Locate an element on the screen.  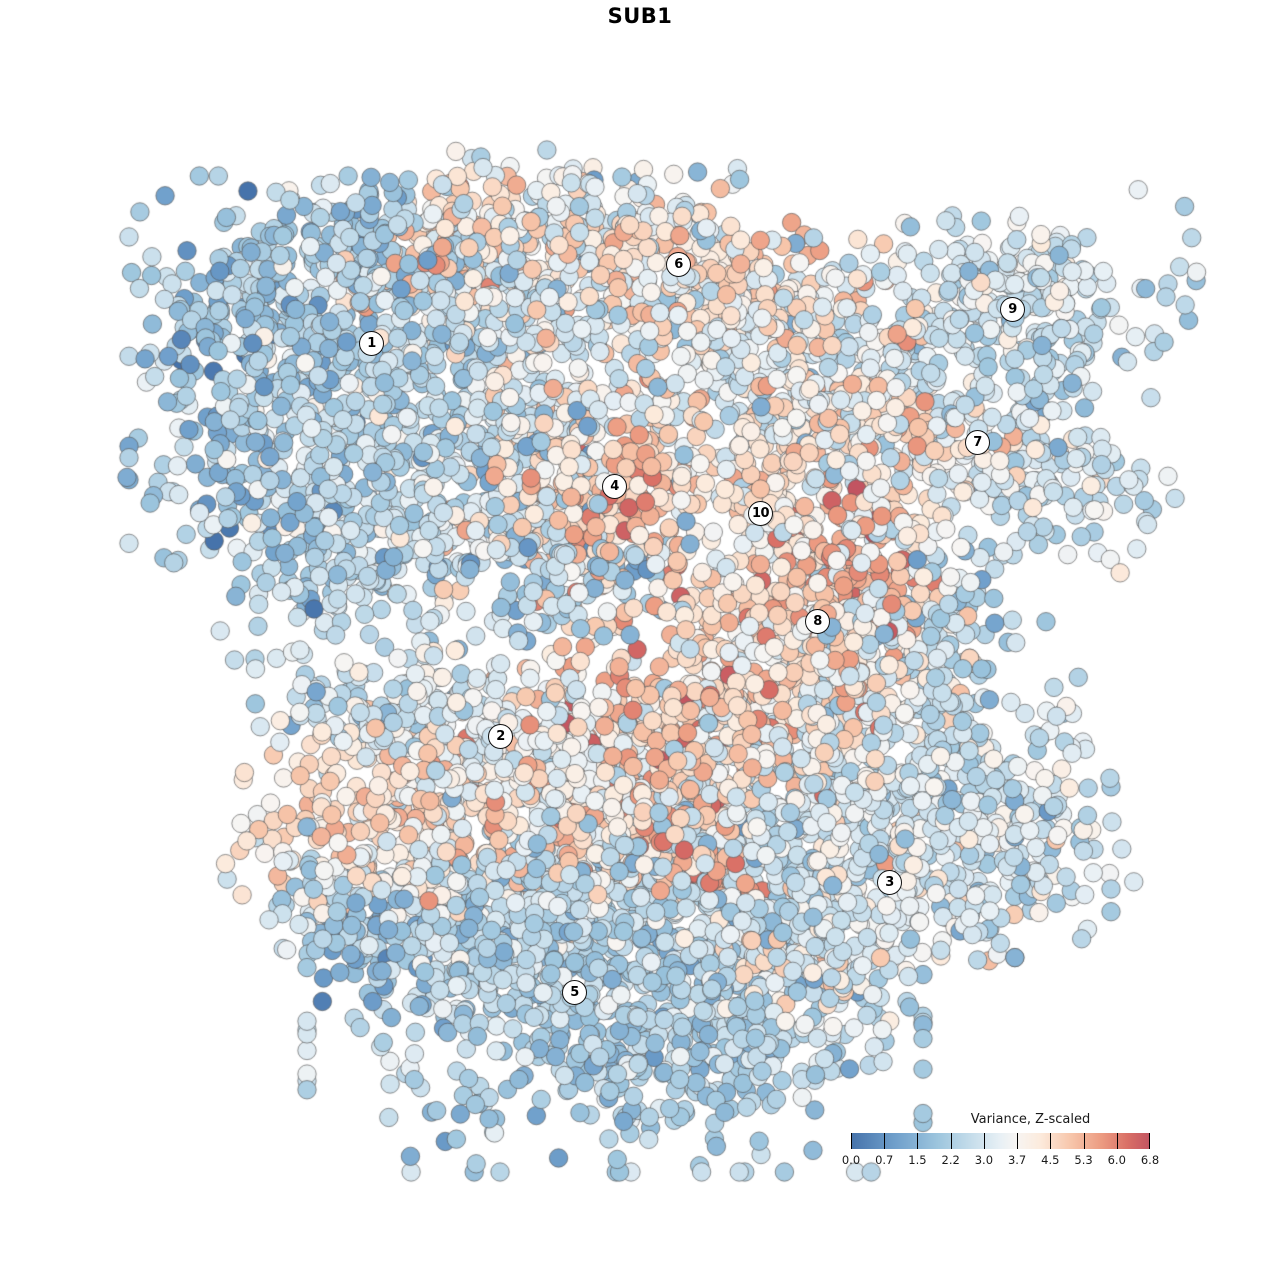
colorbar-tick-labels: 0.0 0.7 1.5 2.2 3.0 3.7 4.5 5.3 6.0 6.8 is located at coordinates (1000, 1160).